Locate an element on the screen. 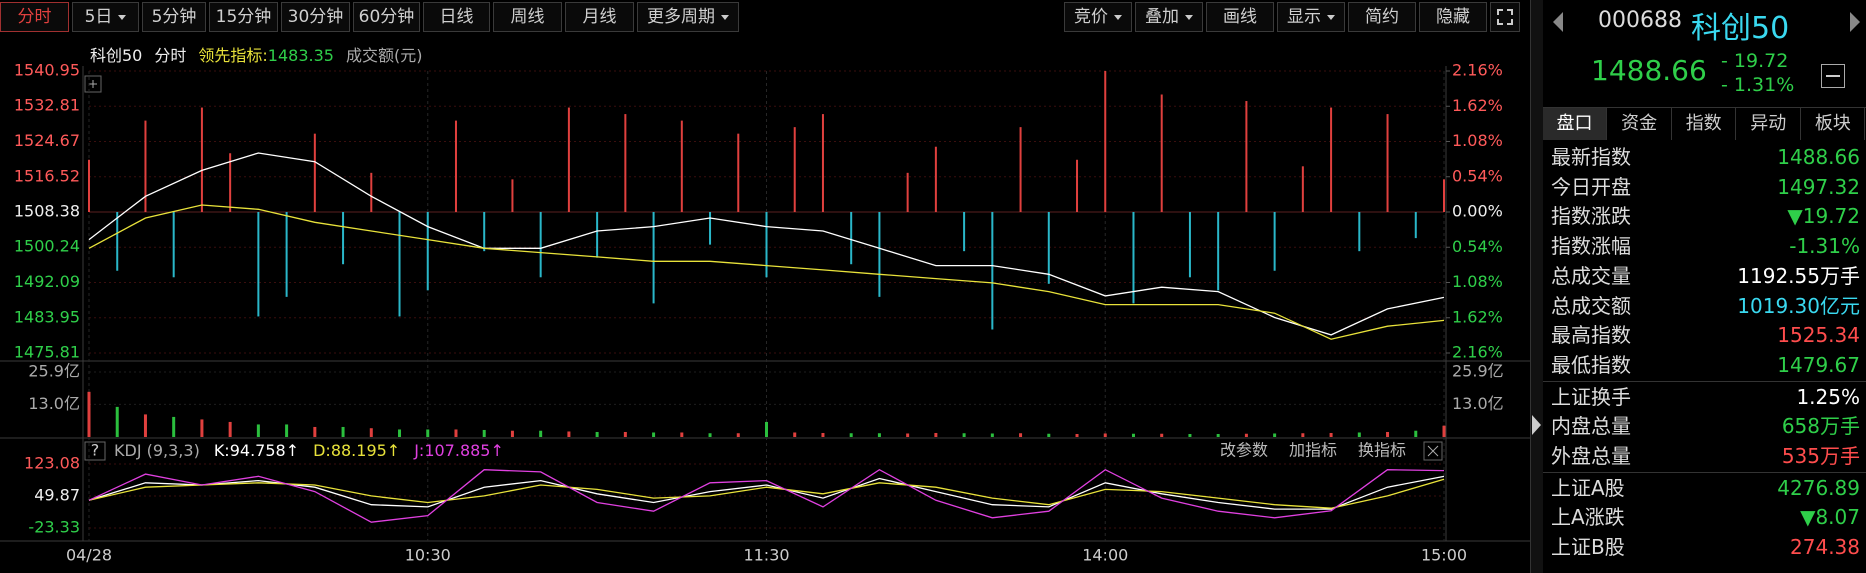  legend-value: 88.195 is located at coordinates (359, 450).